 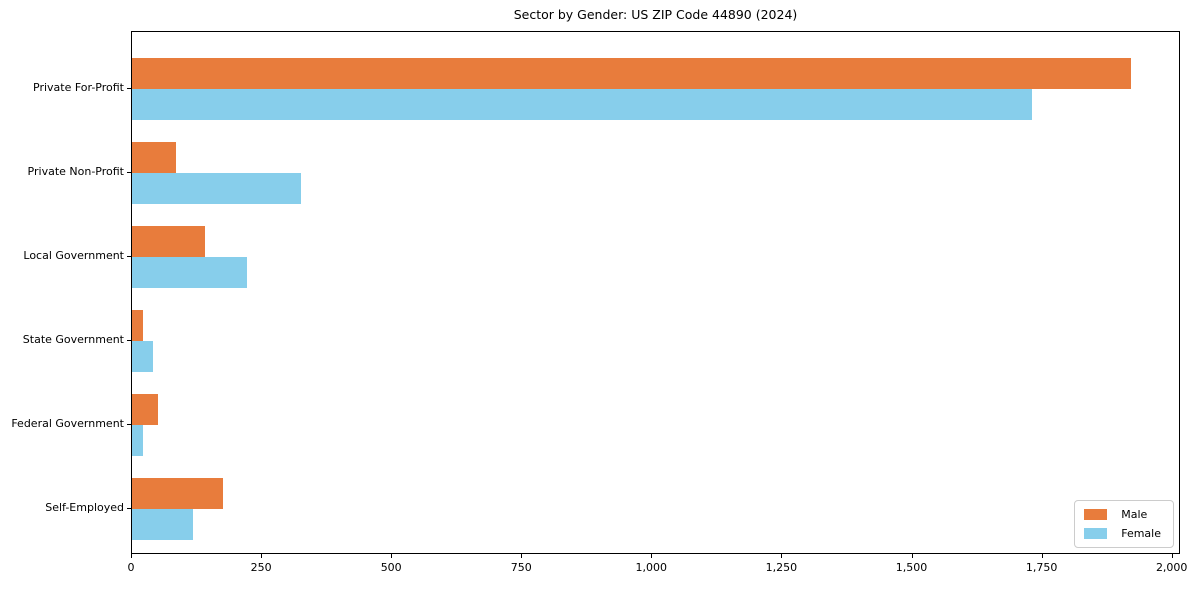 What do you see at coordinates (73, 255) in the screenshot?
I see `y-tick-label: Local Government` at bounding box center [73, 255].